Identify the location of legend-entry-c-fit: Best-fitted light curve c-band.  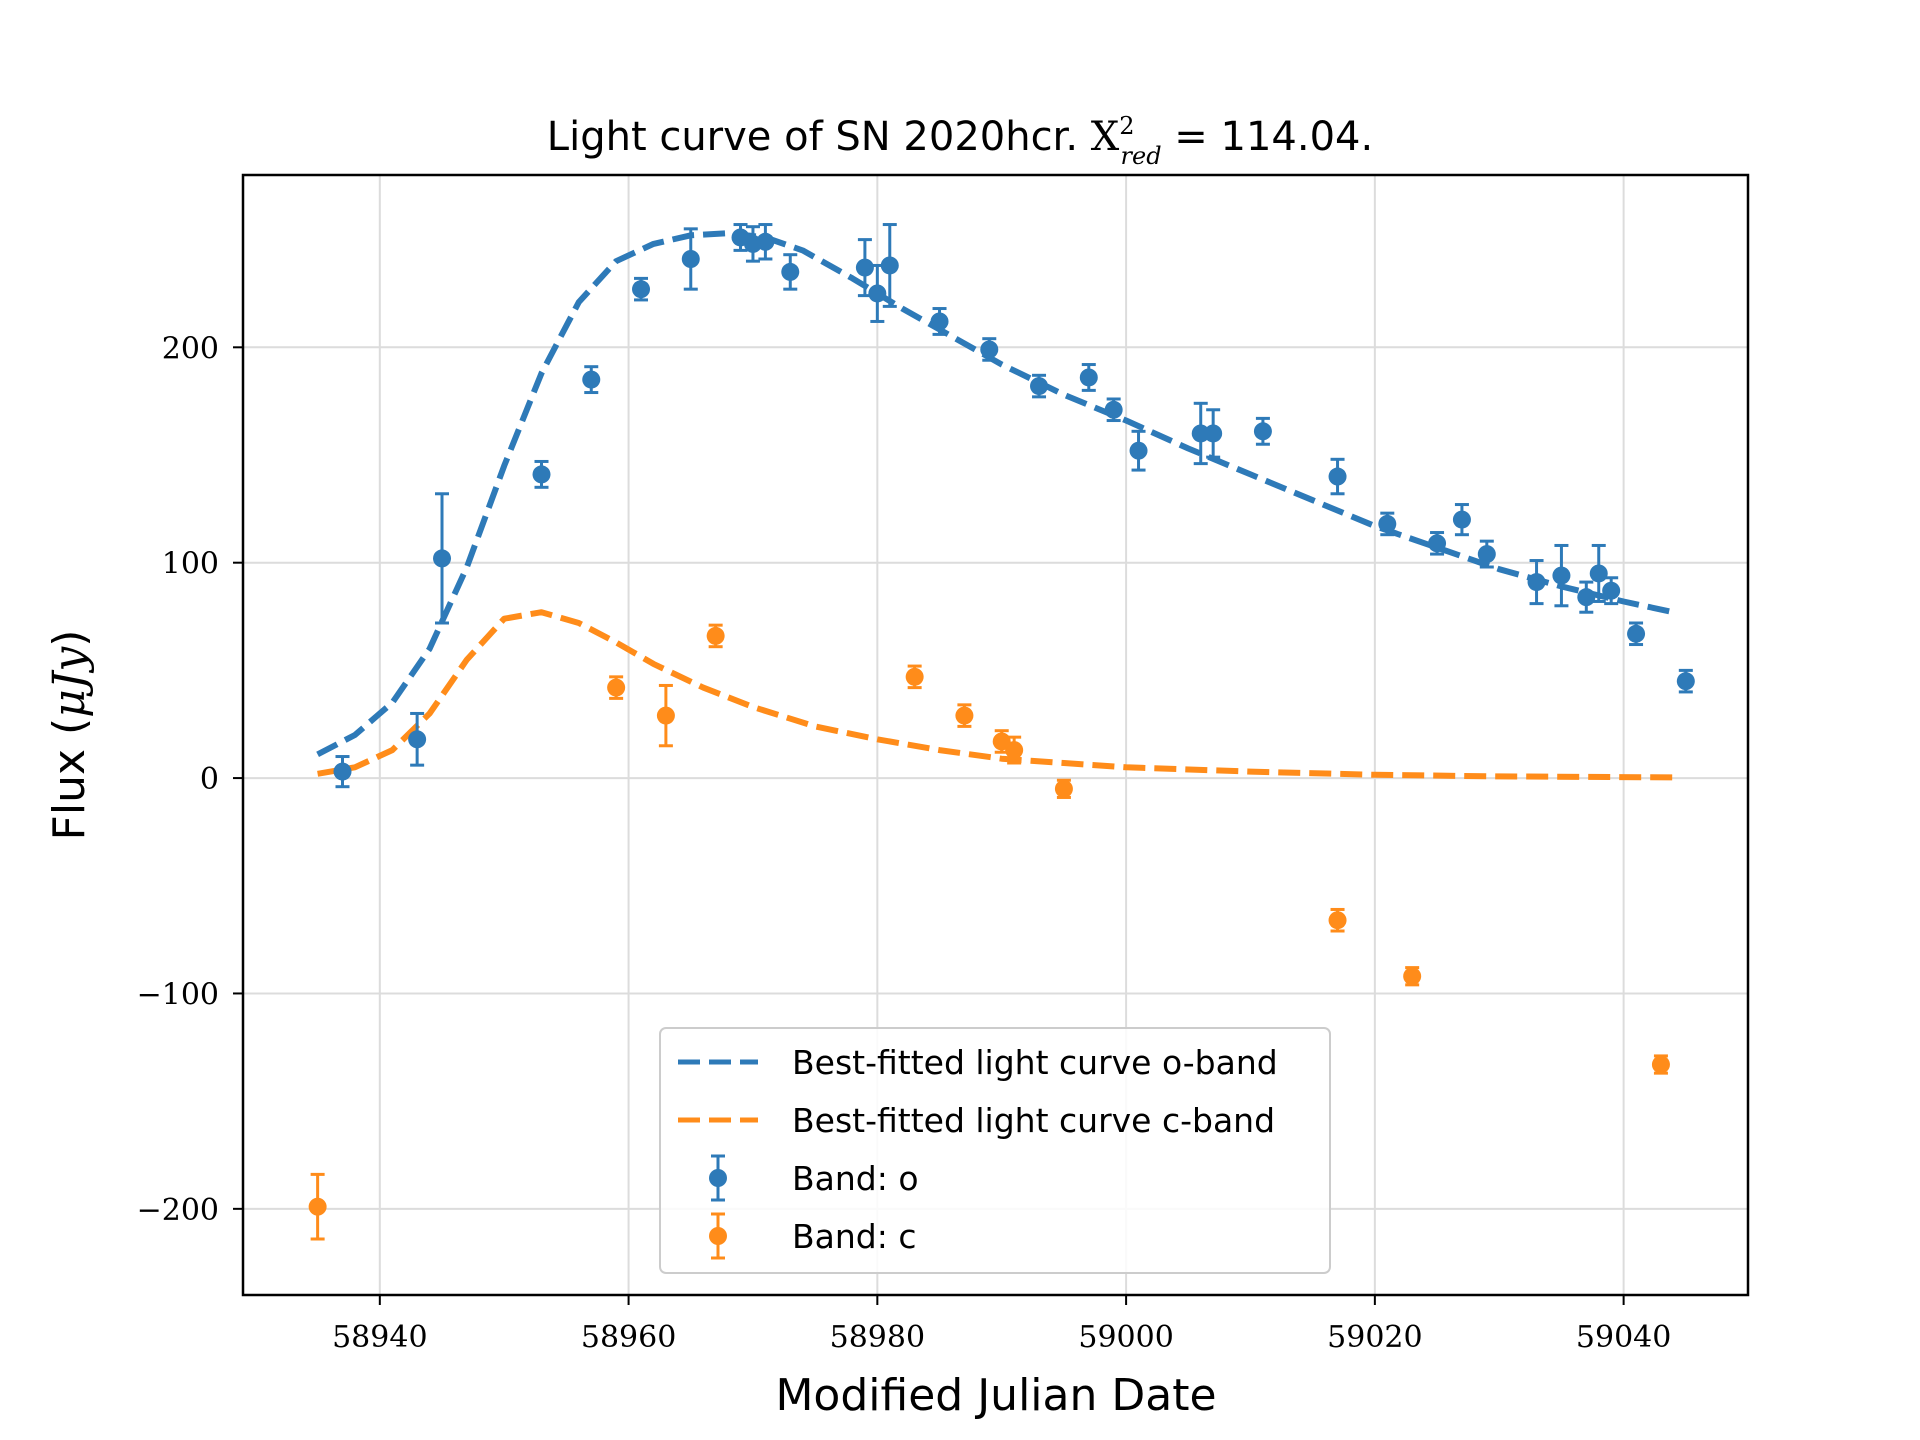
(976, 1120).